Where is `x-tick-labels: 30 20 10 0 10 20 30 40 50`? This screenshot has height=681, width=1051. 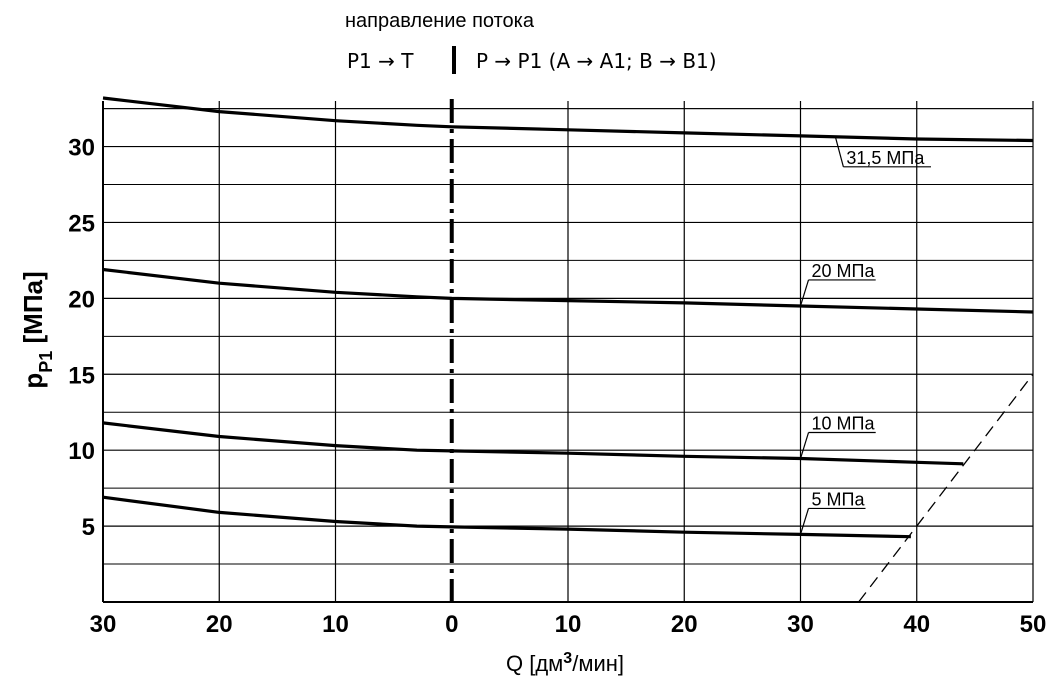
x-tick-labels: 30 20 10 0 10 20 30 40 50 is located at coordinates (568, 624).